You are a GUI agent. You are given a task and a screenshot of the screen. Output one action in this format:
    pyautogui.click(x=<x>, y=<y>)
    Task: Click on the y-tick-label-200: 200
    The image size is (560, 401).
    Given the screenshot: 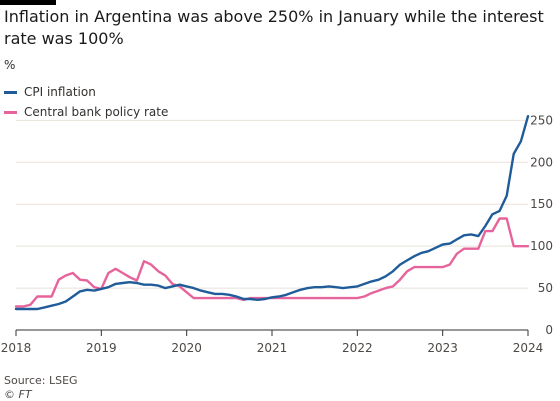 What is the action you would take?
    pyautogui.click(x=541, y=162)
    